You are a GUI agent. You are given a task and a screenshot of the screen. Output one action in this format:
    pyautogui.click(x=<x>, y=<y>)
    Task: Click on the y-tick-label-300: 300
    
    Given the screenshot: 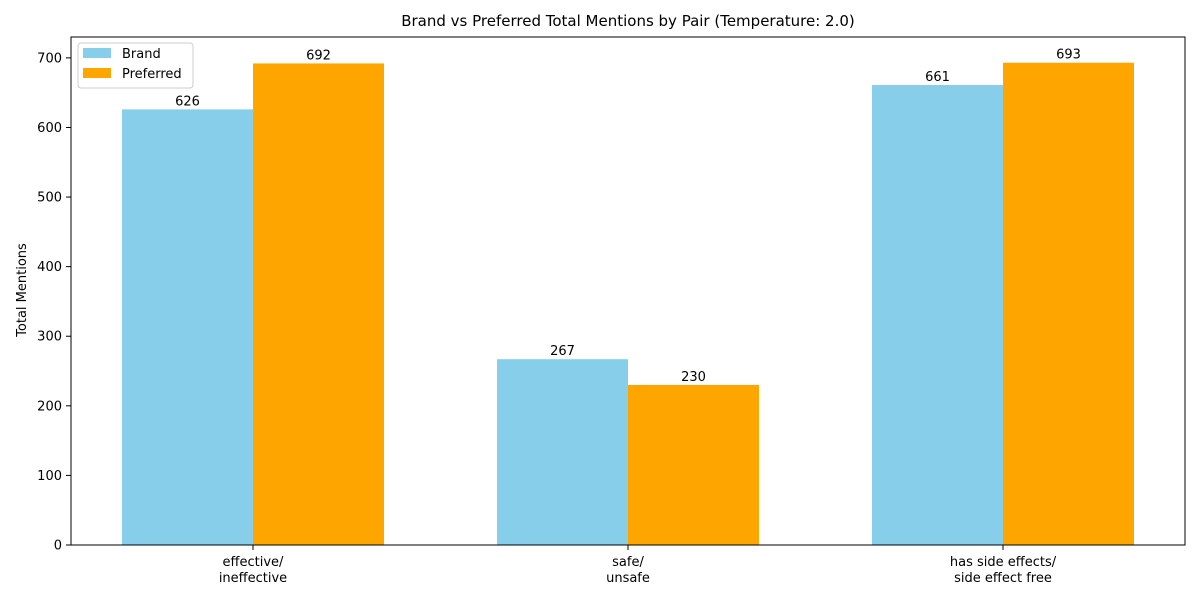 What is the action you would take?
    pyautogui.click(x=49, y=337)
    